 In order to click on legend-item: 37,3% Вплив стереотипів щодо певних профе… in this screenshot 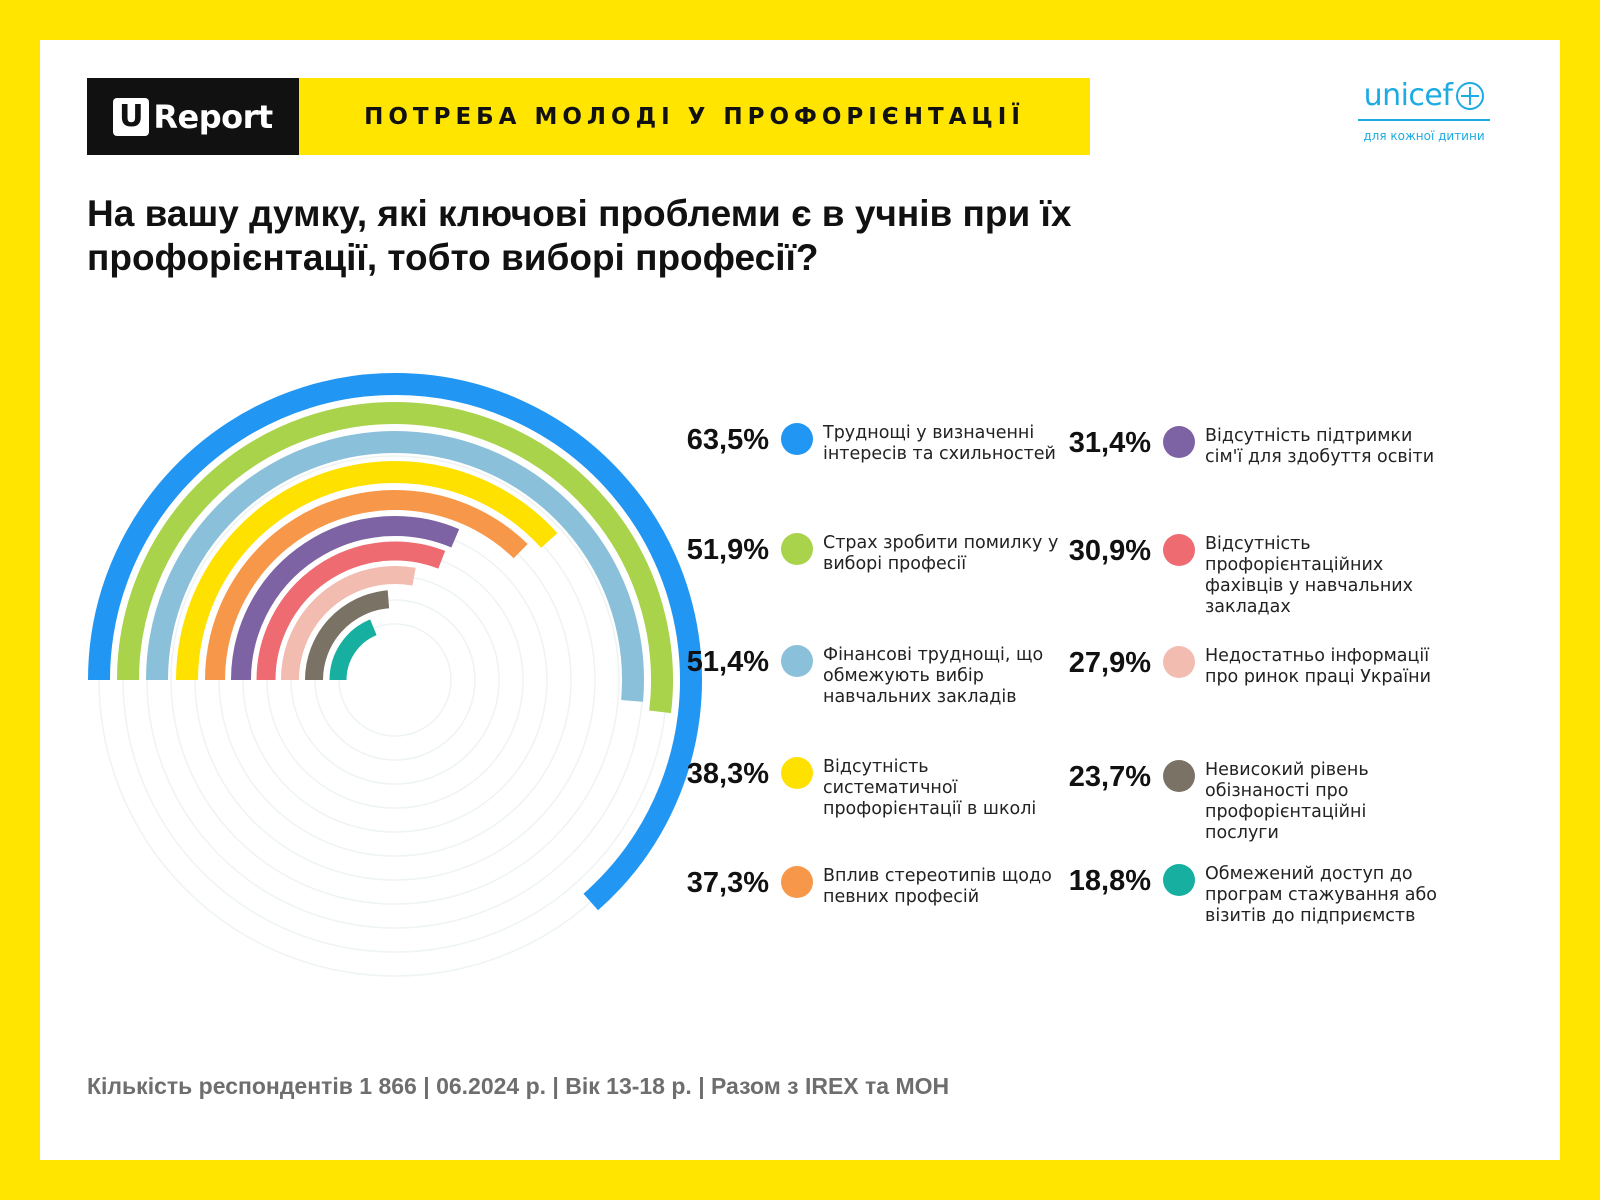, I will do `click(868, 887)`.